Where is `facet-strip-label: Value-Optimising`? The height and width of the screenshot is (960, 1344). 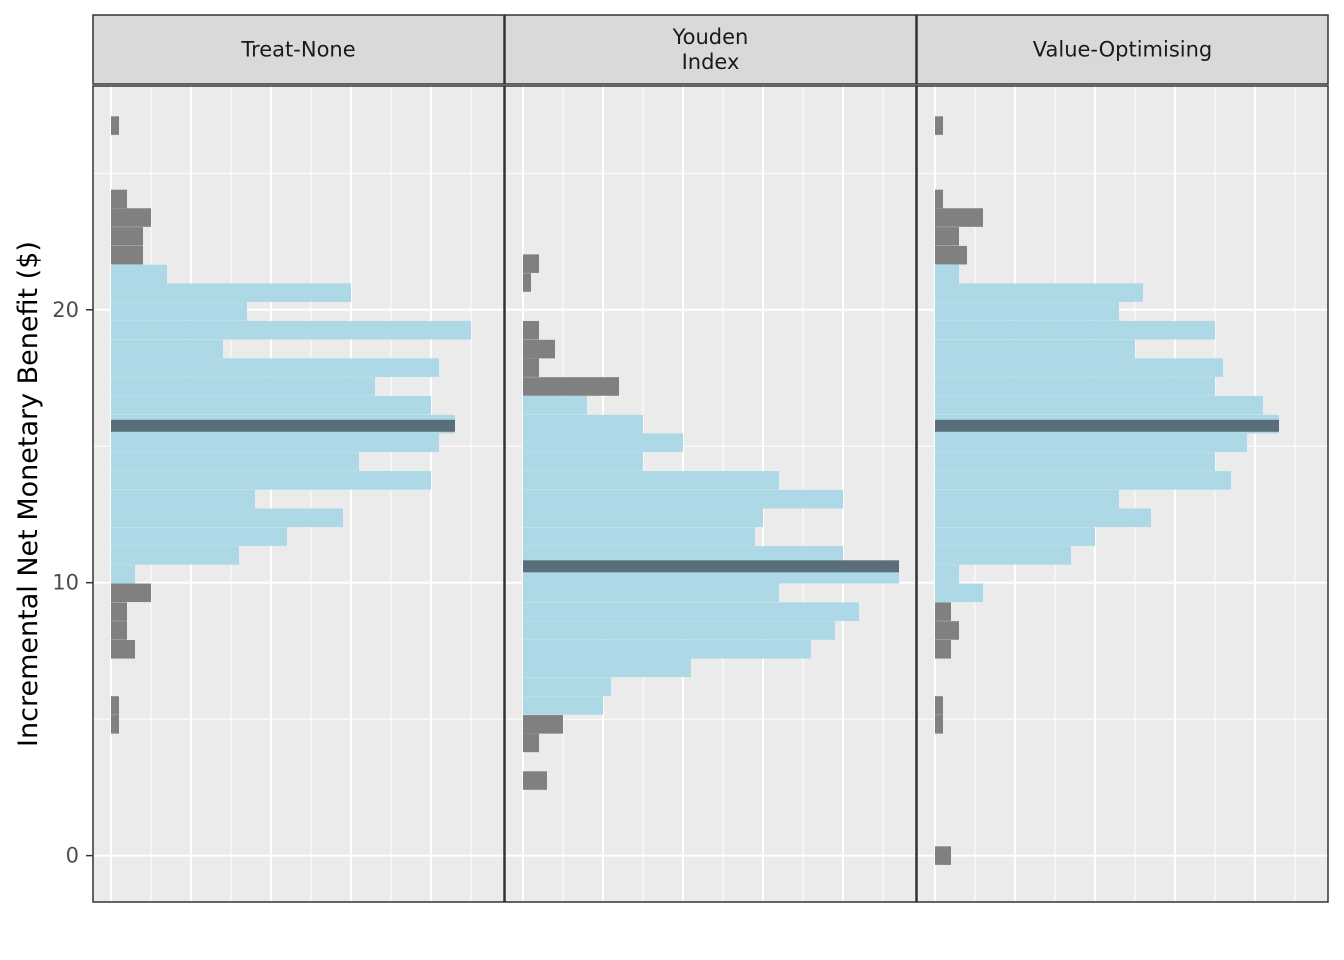 facet-strip-label: Value-Optimising is located at coordinates (1122, 50).